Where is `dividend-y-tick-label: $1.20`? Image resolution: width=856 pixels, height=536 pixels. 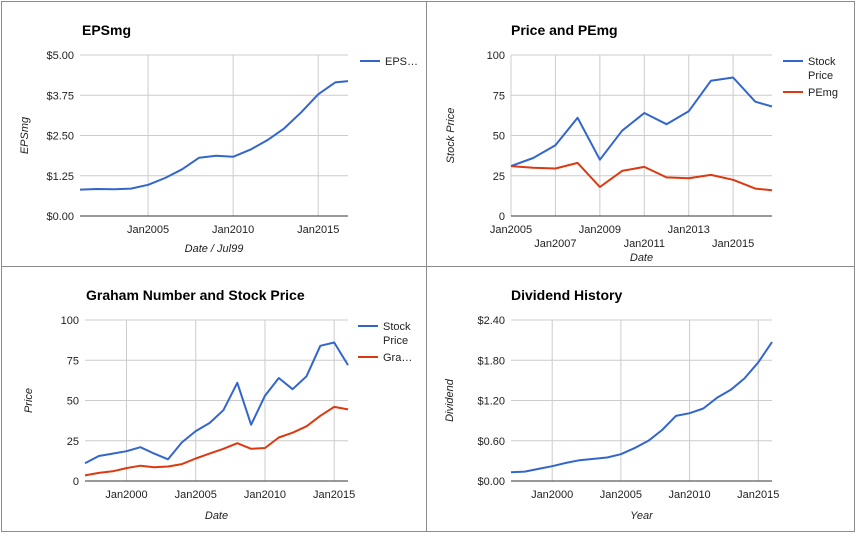 dividend-y-tick-label: $1.20 is located at coordinates (491, 402).